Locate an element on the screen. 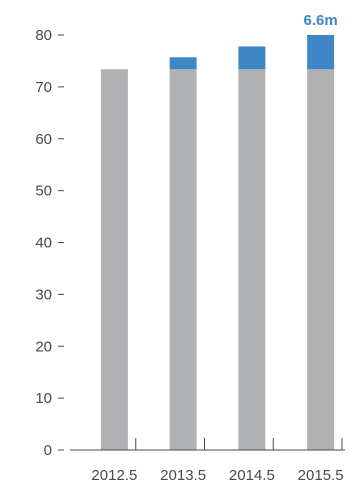  y-tick-label-70: 70 is located at coordinates (43, 87).